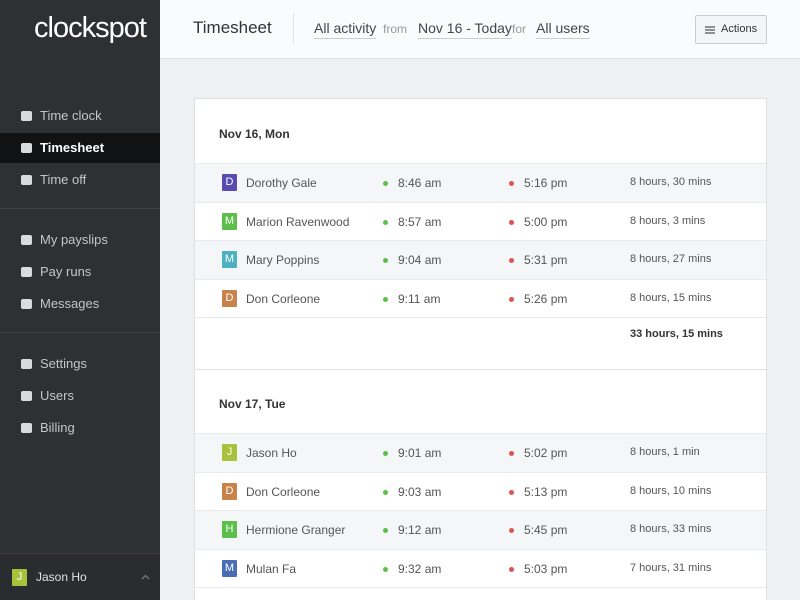  What do you see at coordinates (480, 452) in the screenshot?
I see `time-entry-row: J Jason Ho 9:01 am 5:02 pm 8 hours, 1 min` at bounding box center [480, 452].